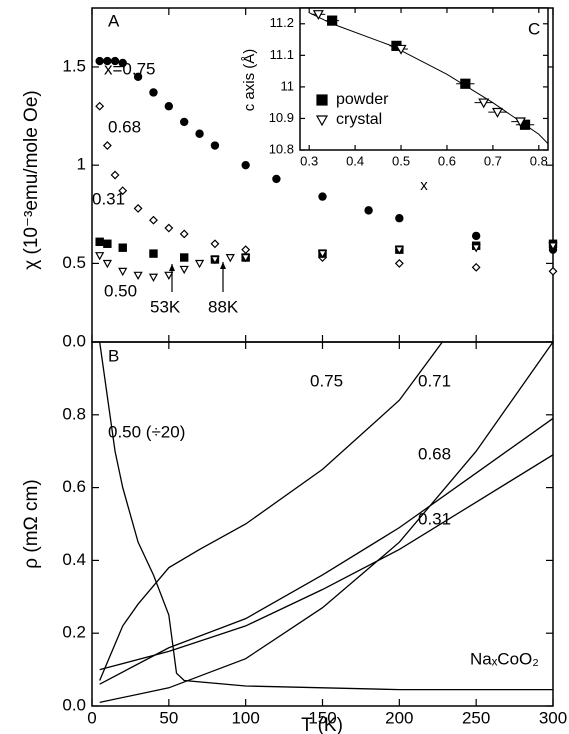 Image resolution: width=569 pixels, height=734 pixels. I want to click on x-tick-label: 0, so click(91, 717).